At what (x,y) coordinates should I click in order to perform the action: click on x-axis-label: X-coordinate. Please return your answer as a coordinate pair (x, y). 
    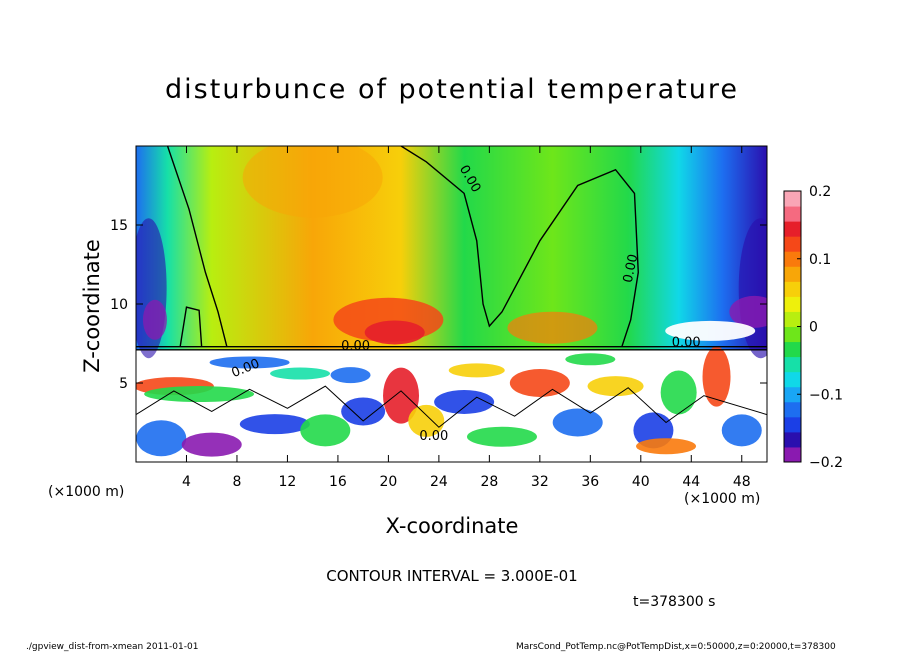
    Looking at the image, I should click on (452, 526).